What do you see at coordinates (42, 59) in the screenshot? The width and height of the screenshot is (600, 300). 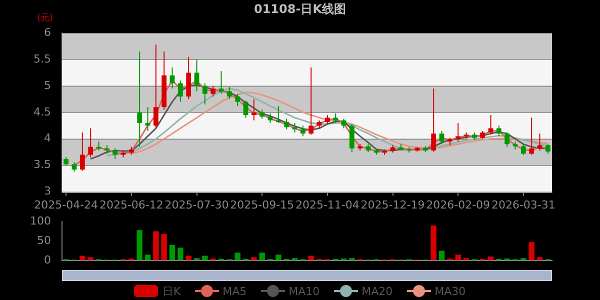 I see `y-tick-label: 5.5` at bounding box center [42, 59].